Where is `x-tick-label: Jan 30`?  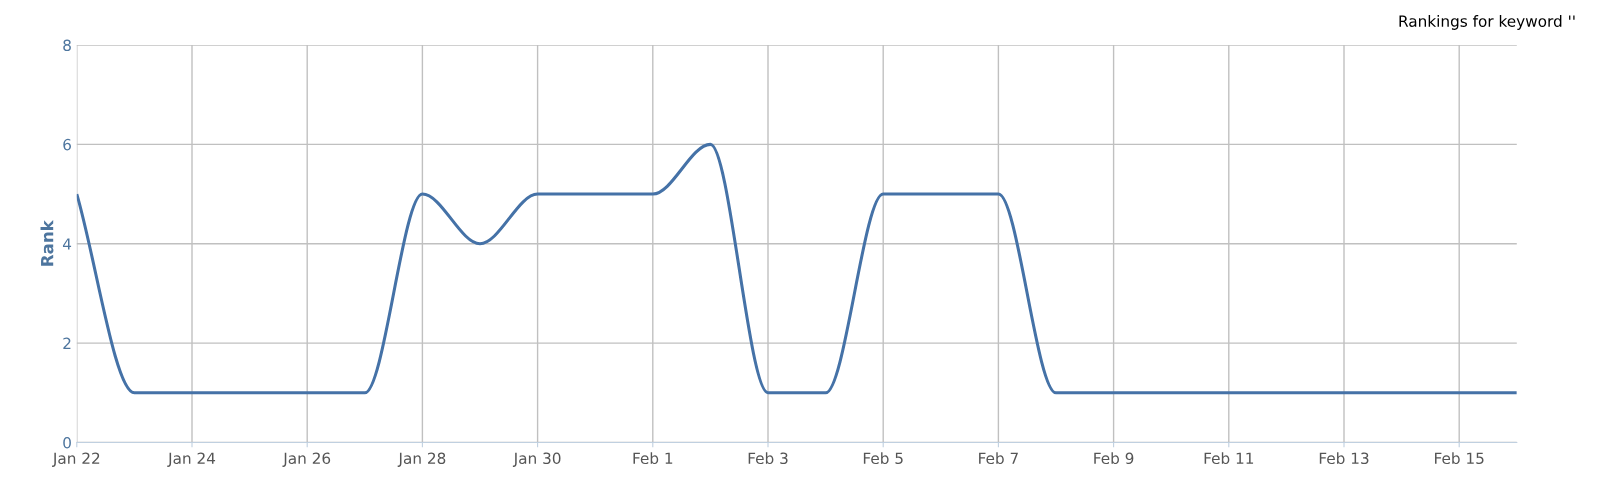
x-tick-label: Jan 30 is located at coordinates (536, 459).